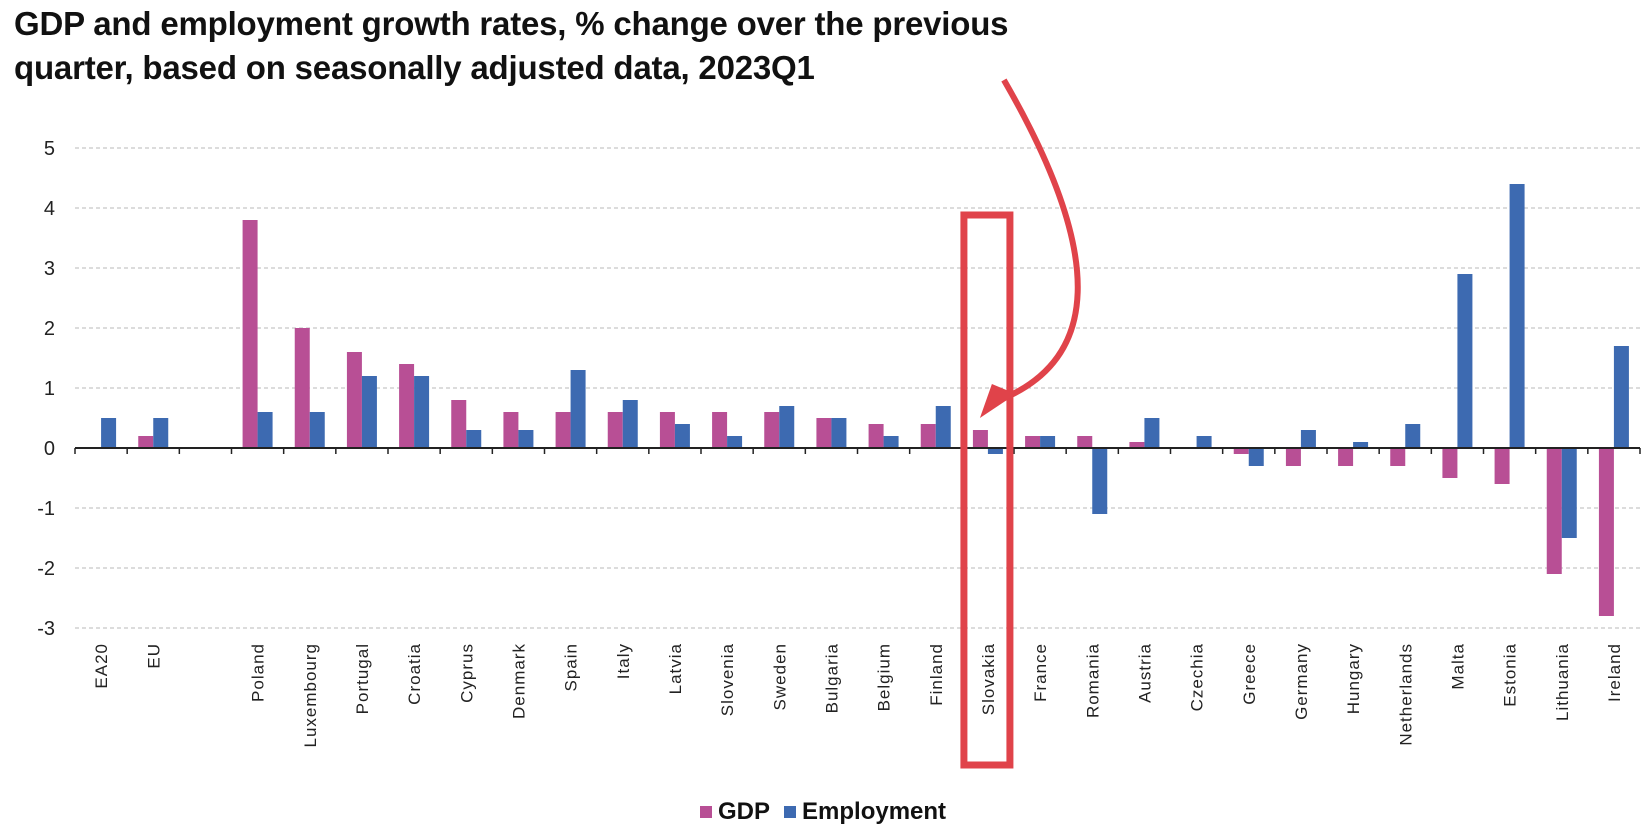  I want to click on x-tick-label: Ireland, so click(1614, 672).